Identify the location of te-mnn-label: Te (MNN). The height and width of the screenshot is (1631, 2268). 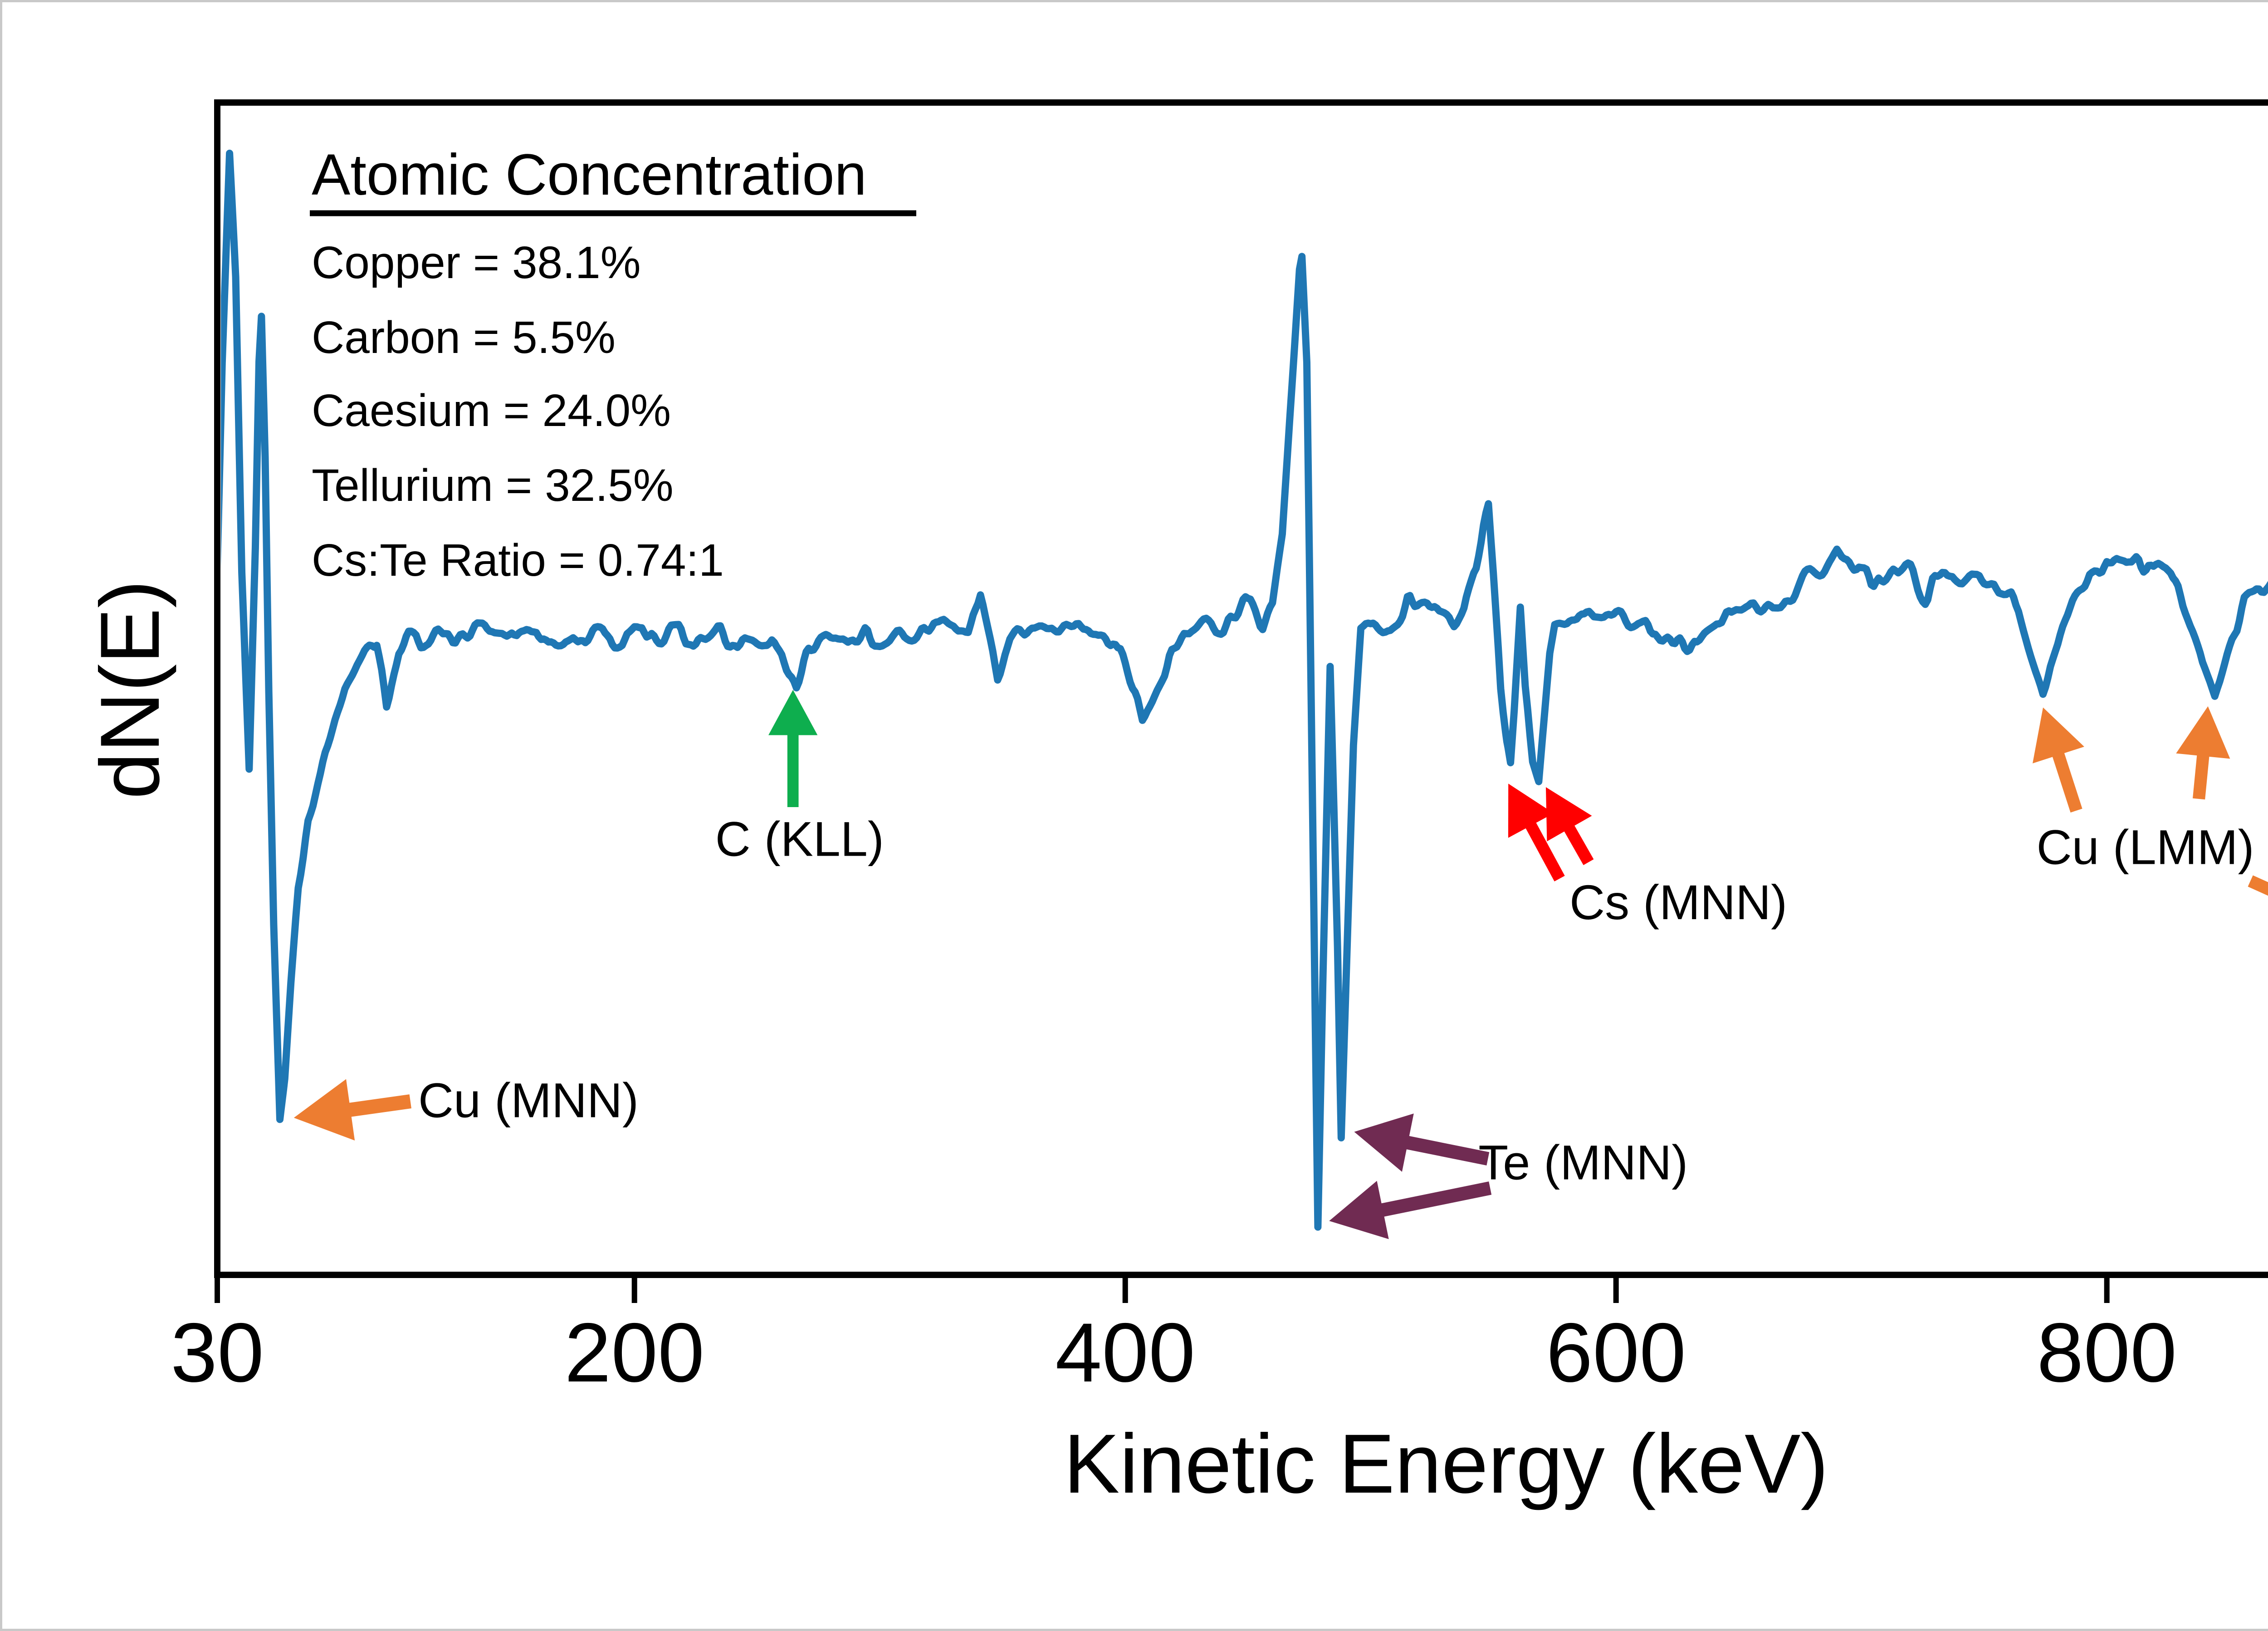
(1583, 1162).